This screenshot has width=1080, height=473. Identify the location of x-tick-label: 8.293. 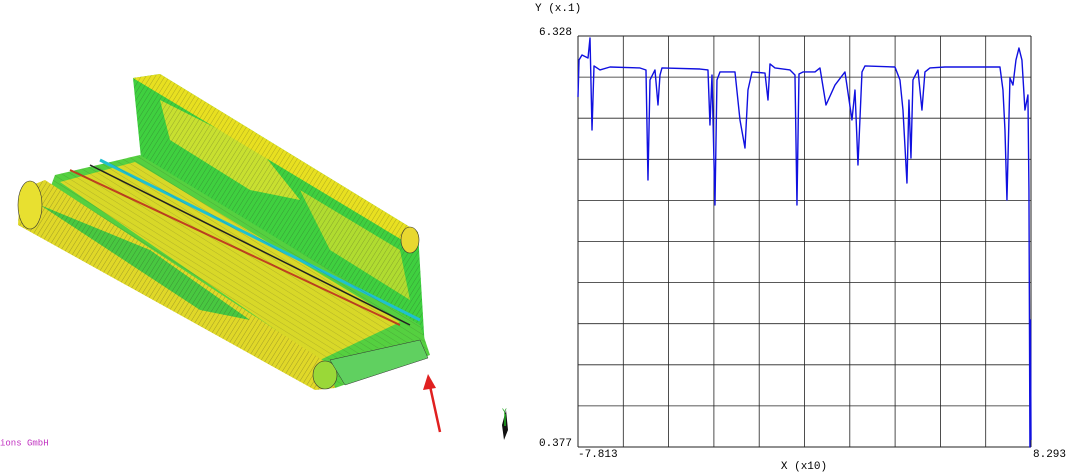
(1049, 455).